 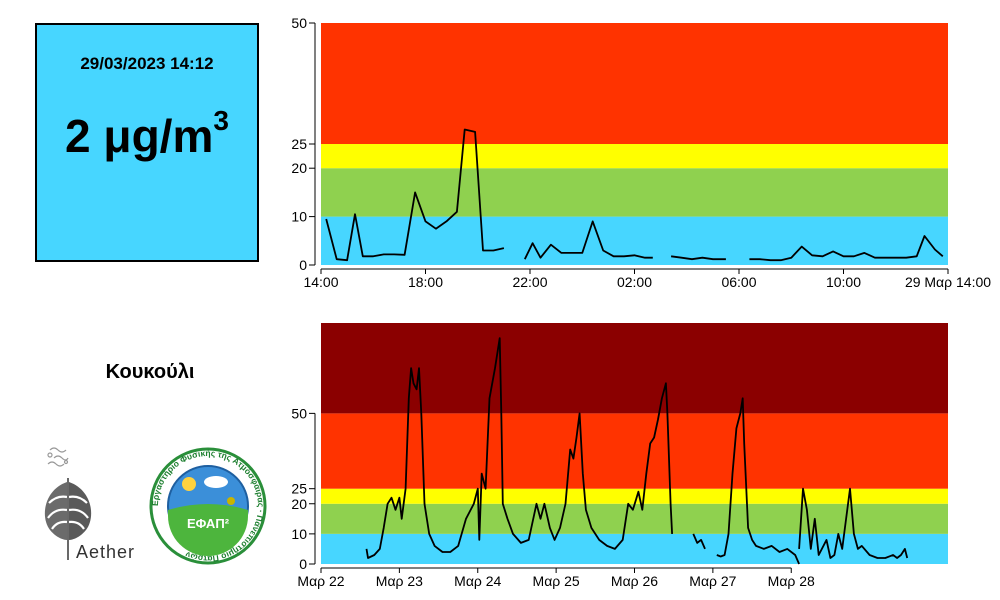 What do you see at coordinates (791, 581) in the screenshot?
I see `x-tick-label: Μαρ 28` at bounding box center [791, 581].